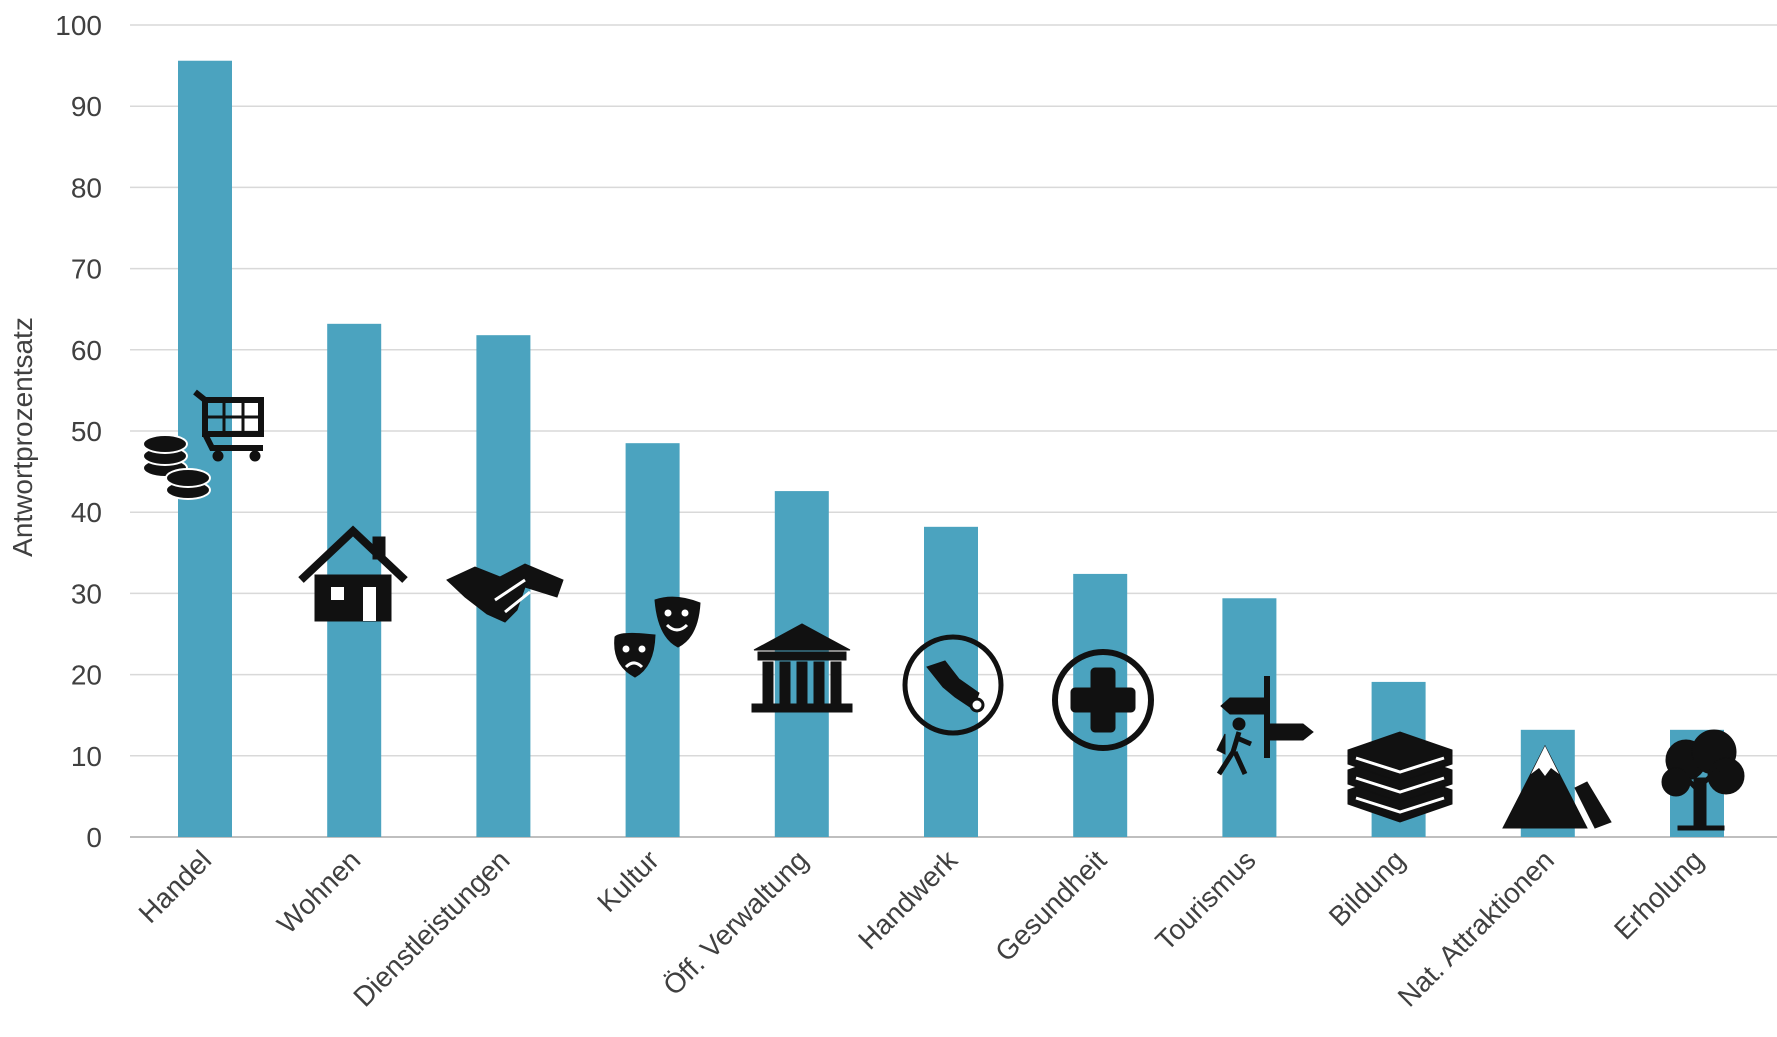 This screenshot has width=1777, height=1037. I want to click on x-tick-label: Kultur, so click(628, 881).